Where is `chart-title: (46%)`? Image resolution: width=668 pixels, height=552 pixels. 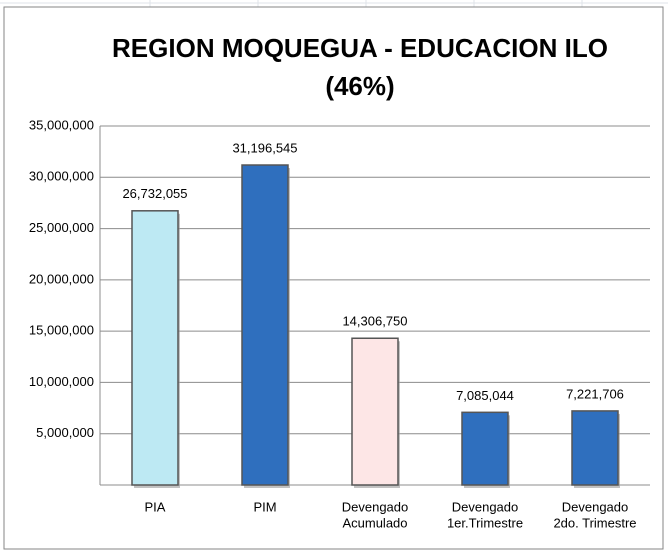
chart-title: (46%) is located at coordinates (359, 86).